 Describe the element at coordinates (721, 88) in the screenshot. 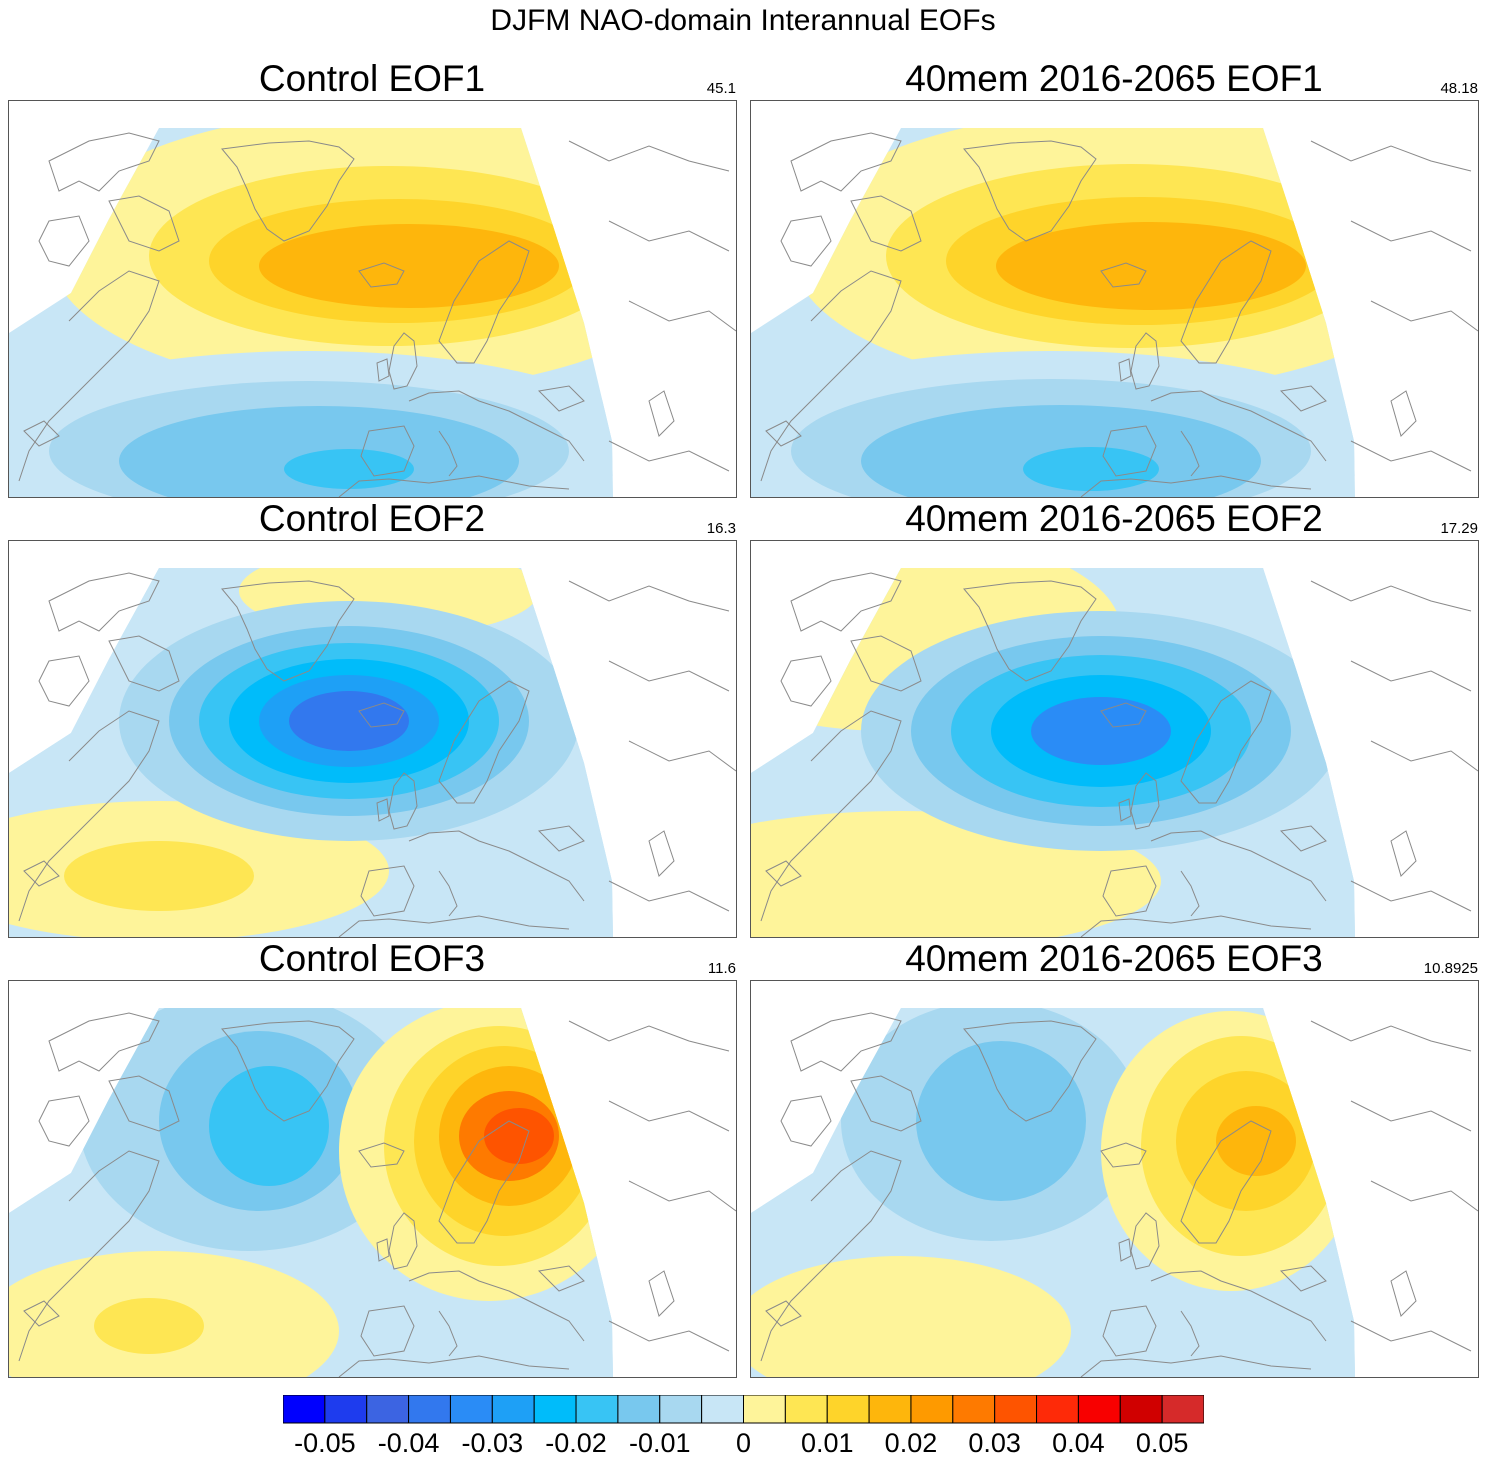

I see `panel-variance-value: 45.1` at that location.